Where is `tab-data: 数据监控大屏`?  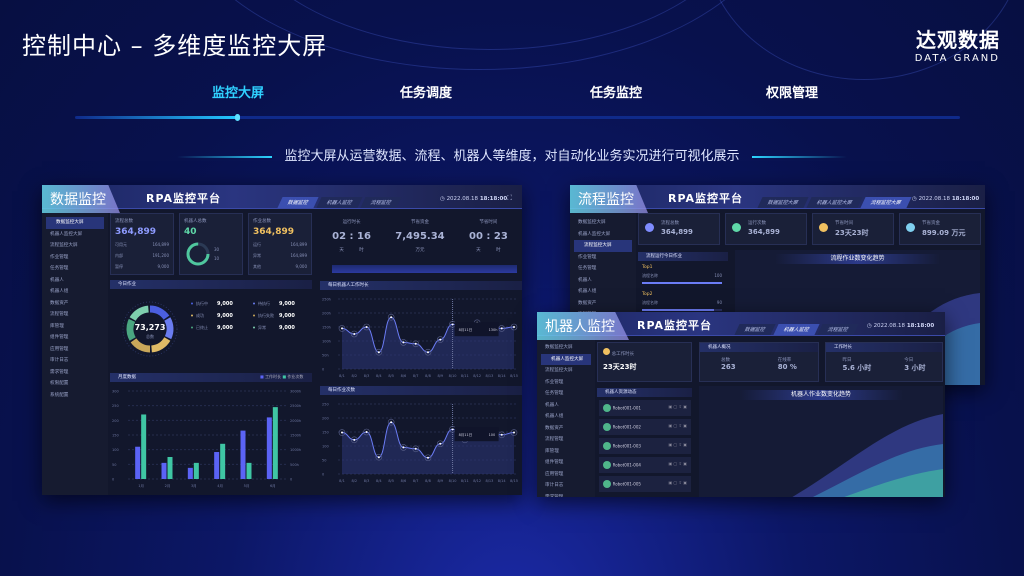 tab-data: 数据监控大屏 is located at coordinates (783, 202).